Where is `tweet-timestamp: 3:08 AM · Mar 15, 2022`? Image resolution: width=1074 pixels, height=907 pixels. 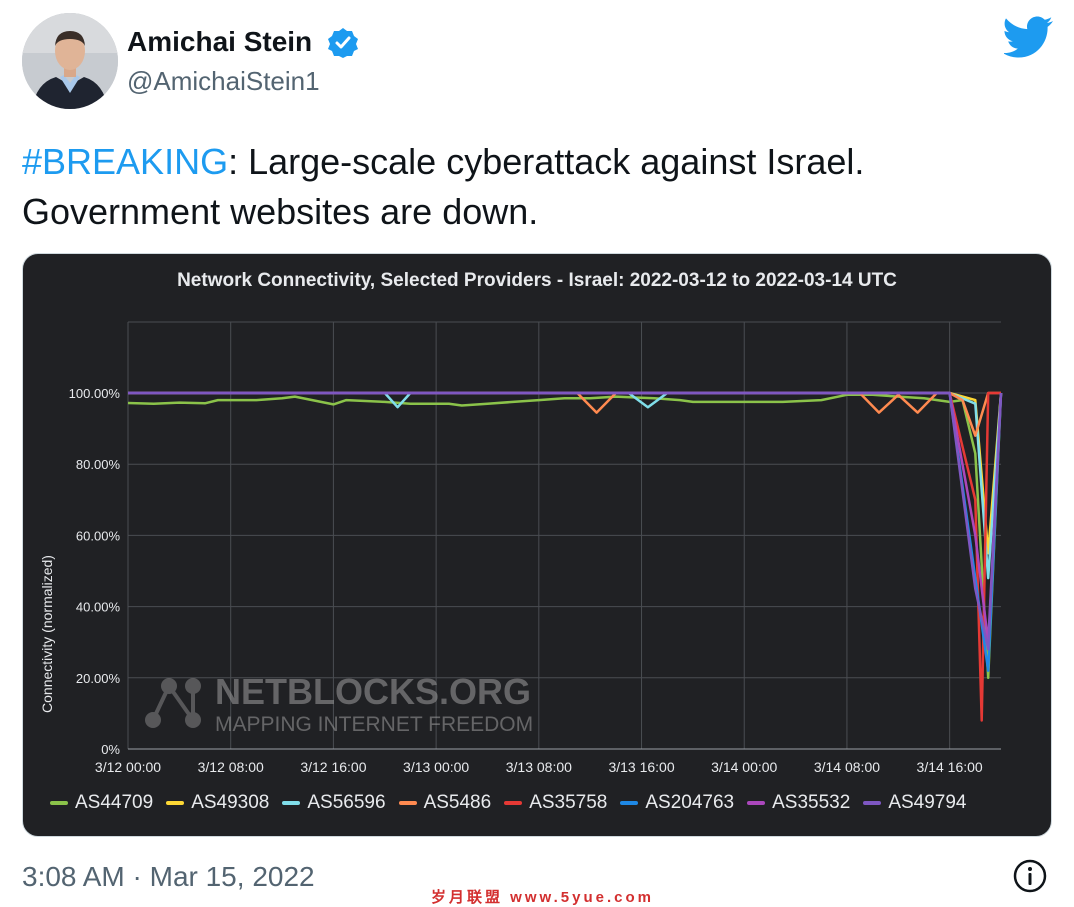
tweet-timestamp: 3:08 AM · Mar 15, 2022 is located at coordinates (168, 876).